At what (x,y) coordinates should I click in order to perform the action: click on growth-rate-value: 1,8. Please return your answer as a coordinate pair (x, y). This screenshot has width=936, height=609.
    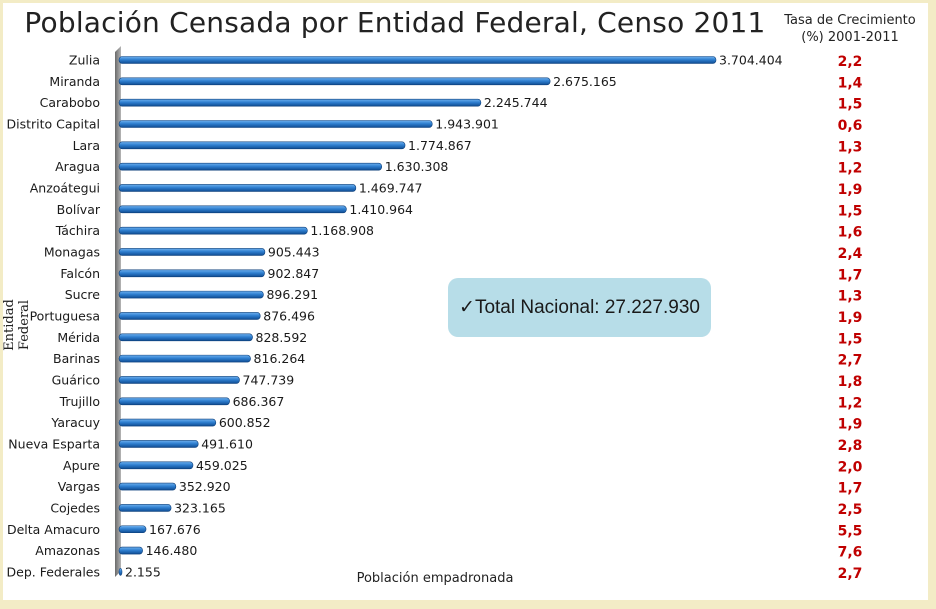
    Looking at the image, I should click on (850, 382).